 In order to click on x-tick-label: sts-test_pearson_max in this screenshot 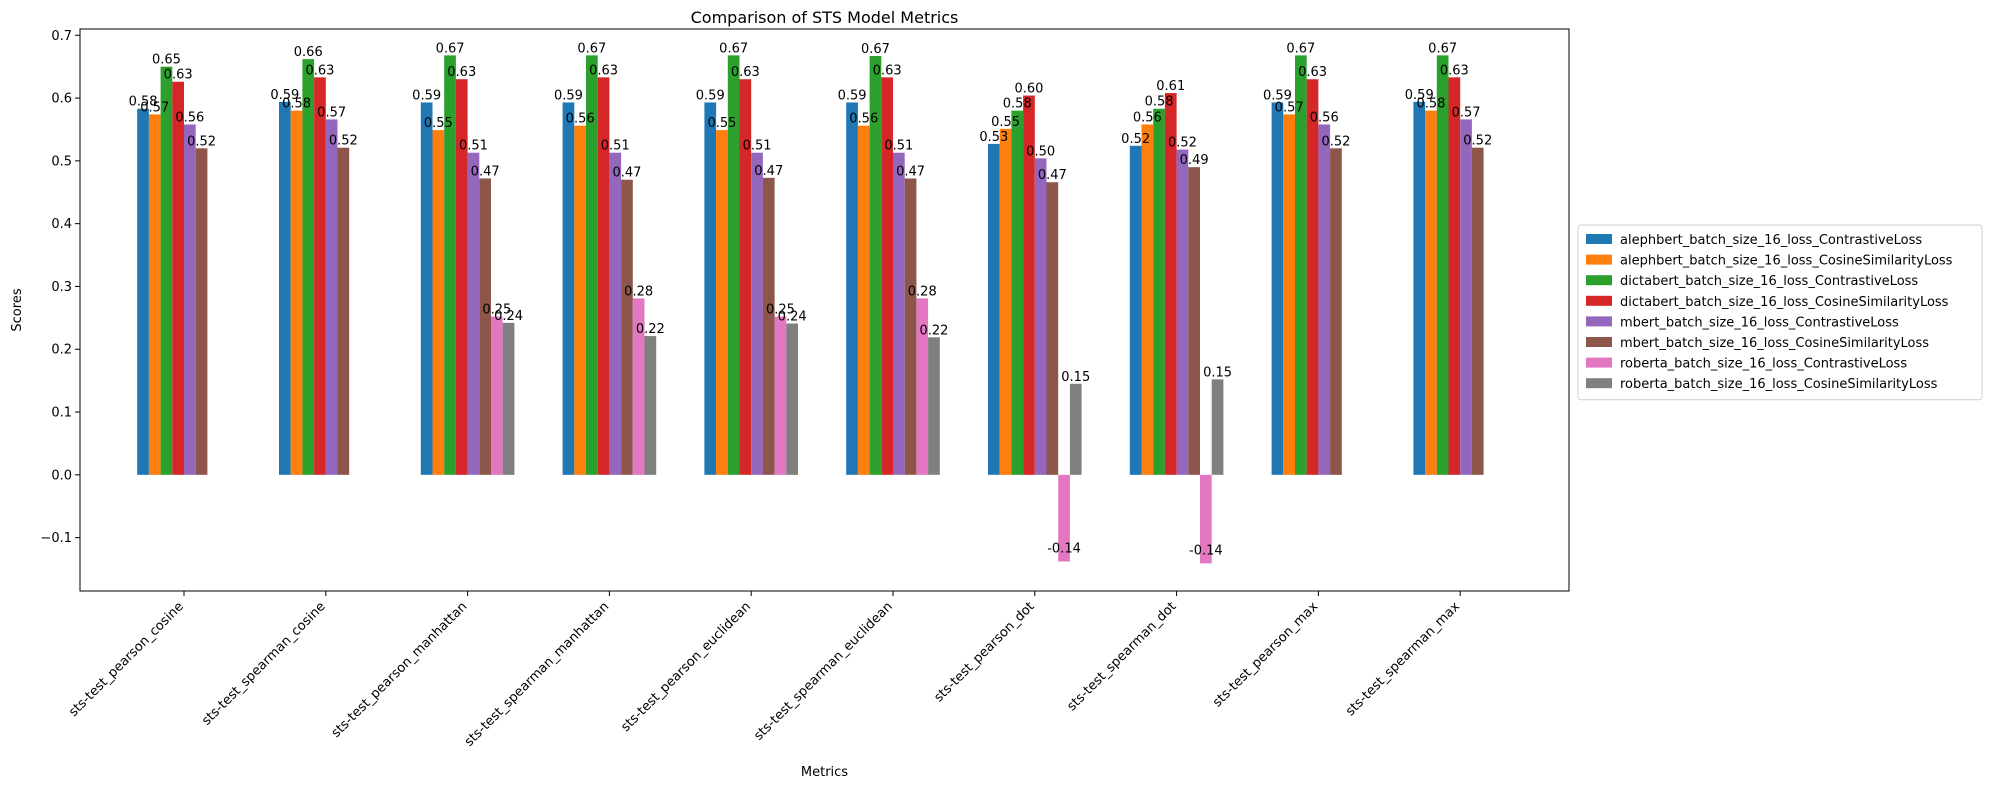, I will do `click(1265, 654)`.